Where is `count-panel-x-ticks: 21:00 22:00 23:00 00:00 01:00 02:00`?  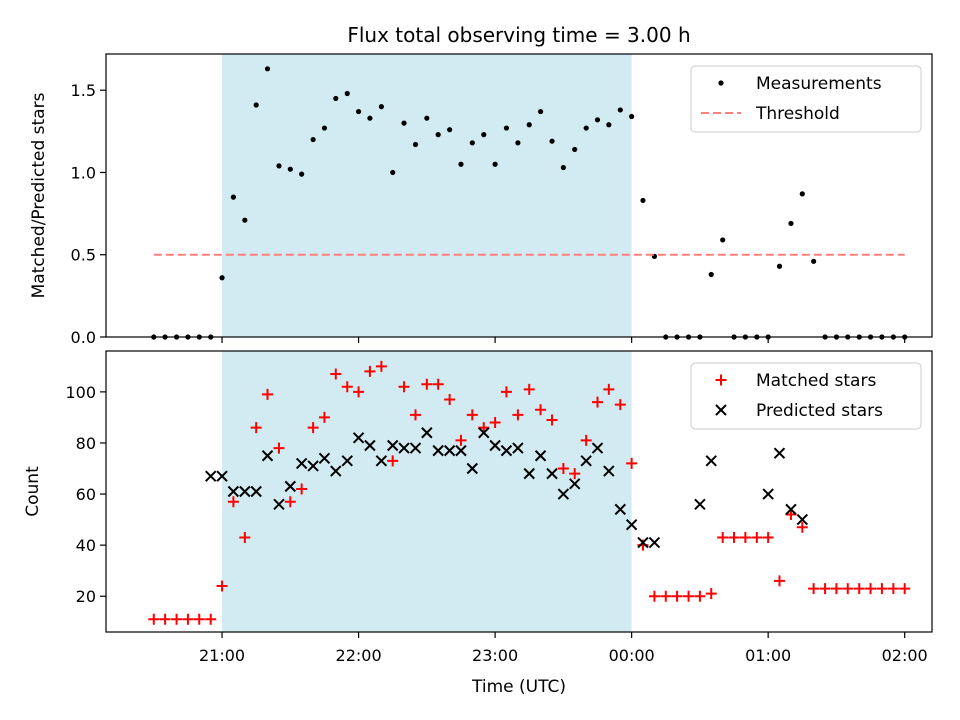
count-panel-x-ticks: 21:00 22:00 23:00 00:00 01:00 02:00 is located at coordinates (563, 648).